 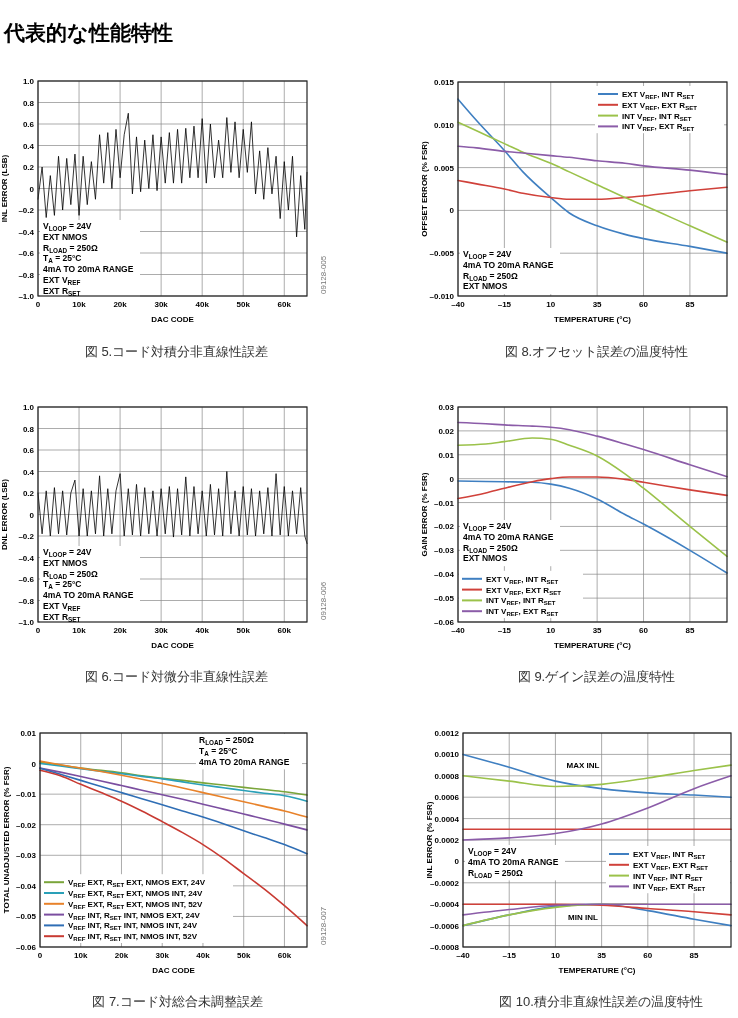 What do you see at coordinates (88, 33) in the screenshot?
I see `text: 代表的な性能特性` at bounding box center [88, 33].